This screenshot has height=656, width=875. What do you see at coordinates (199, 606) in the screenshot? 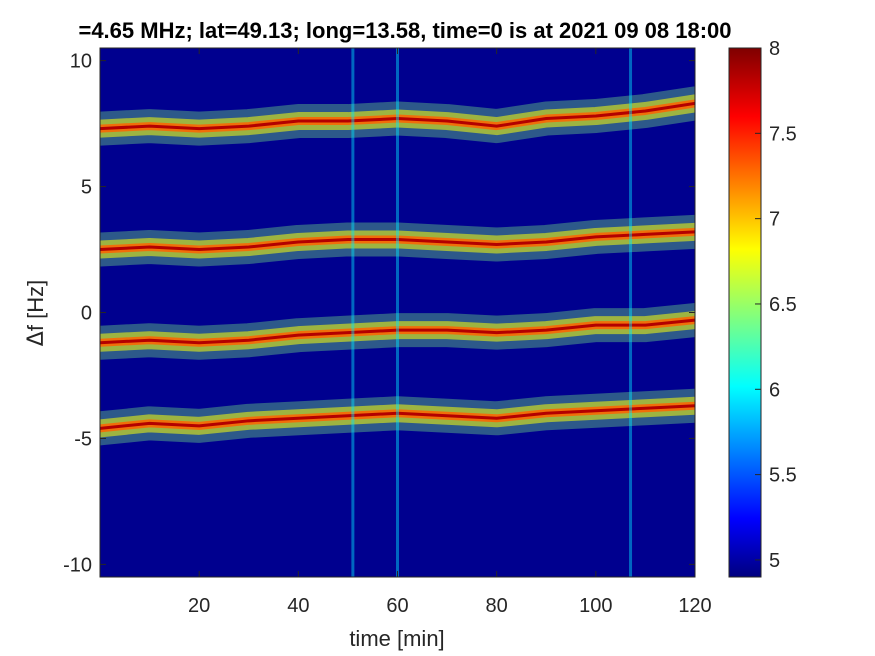
I see `x-tick-label-20: 20` at bounding box center [199, 606].